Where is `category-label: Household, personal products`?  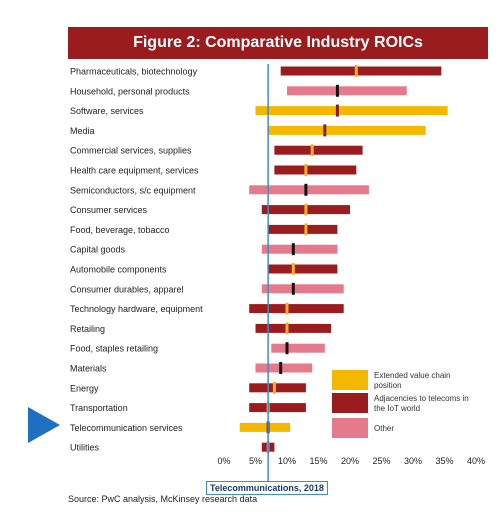
category-label: Household, personal products is located at coordinates (130, 91).